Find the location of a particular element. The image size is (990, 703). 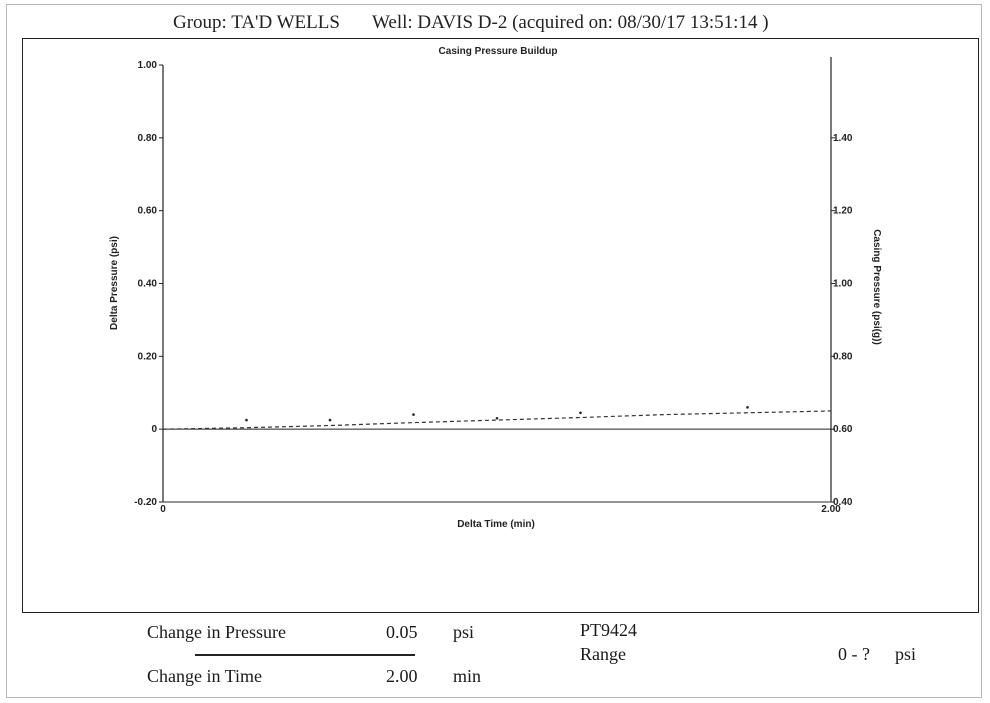

x-axis-label: Delta Time (min) is located at coordinates (496, 524).